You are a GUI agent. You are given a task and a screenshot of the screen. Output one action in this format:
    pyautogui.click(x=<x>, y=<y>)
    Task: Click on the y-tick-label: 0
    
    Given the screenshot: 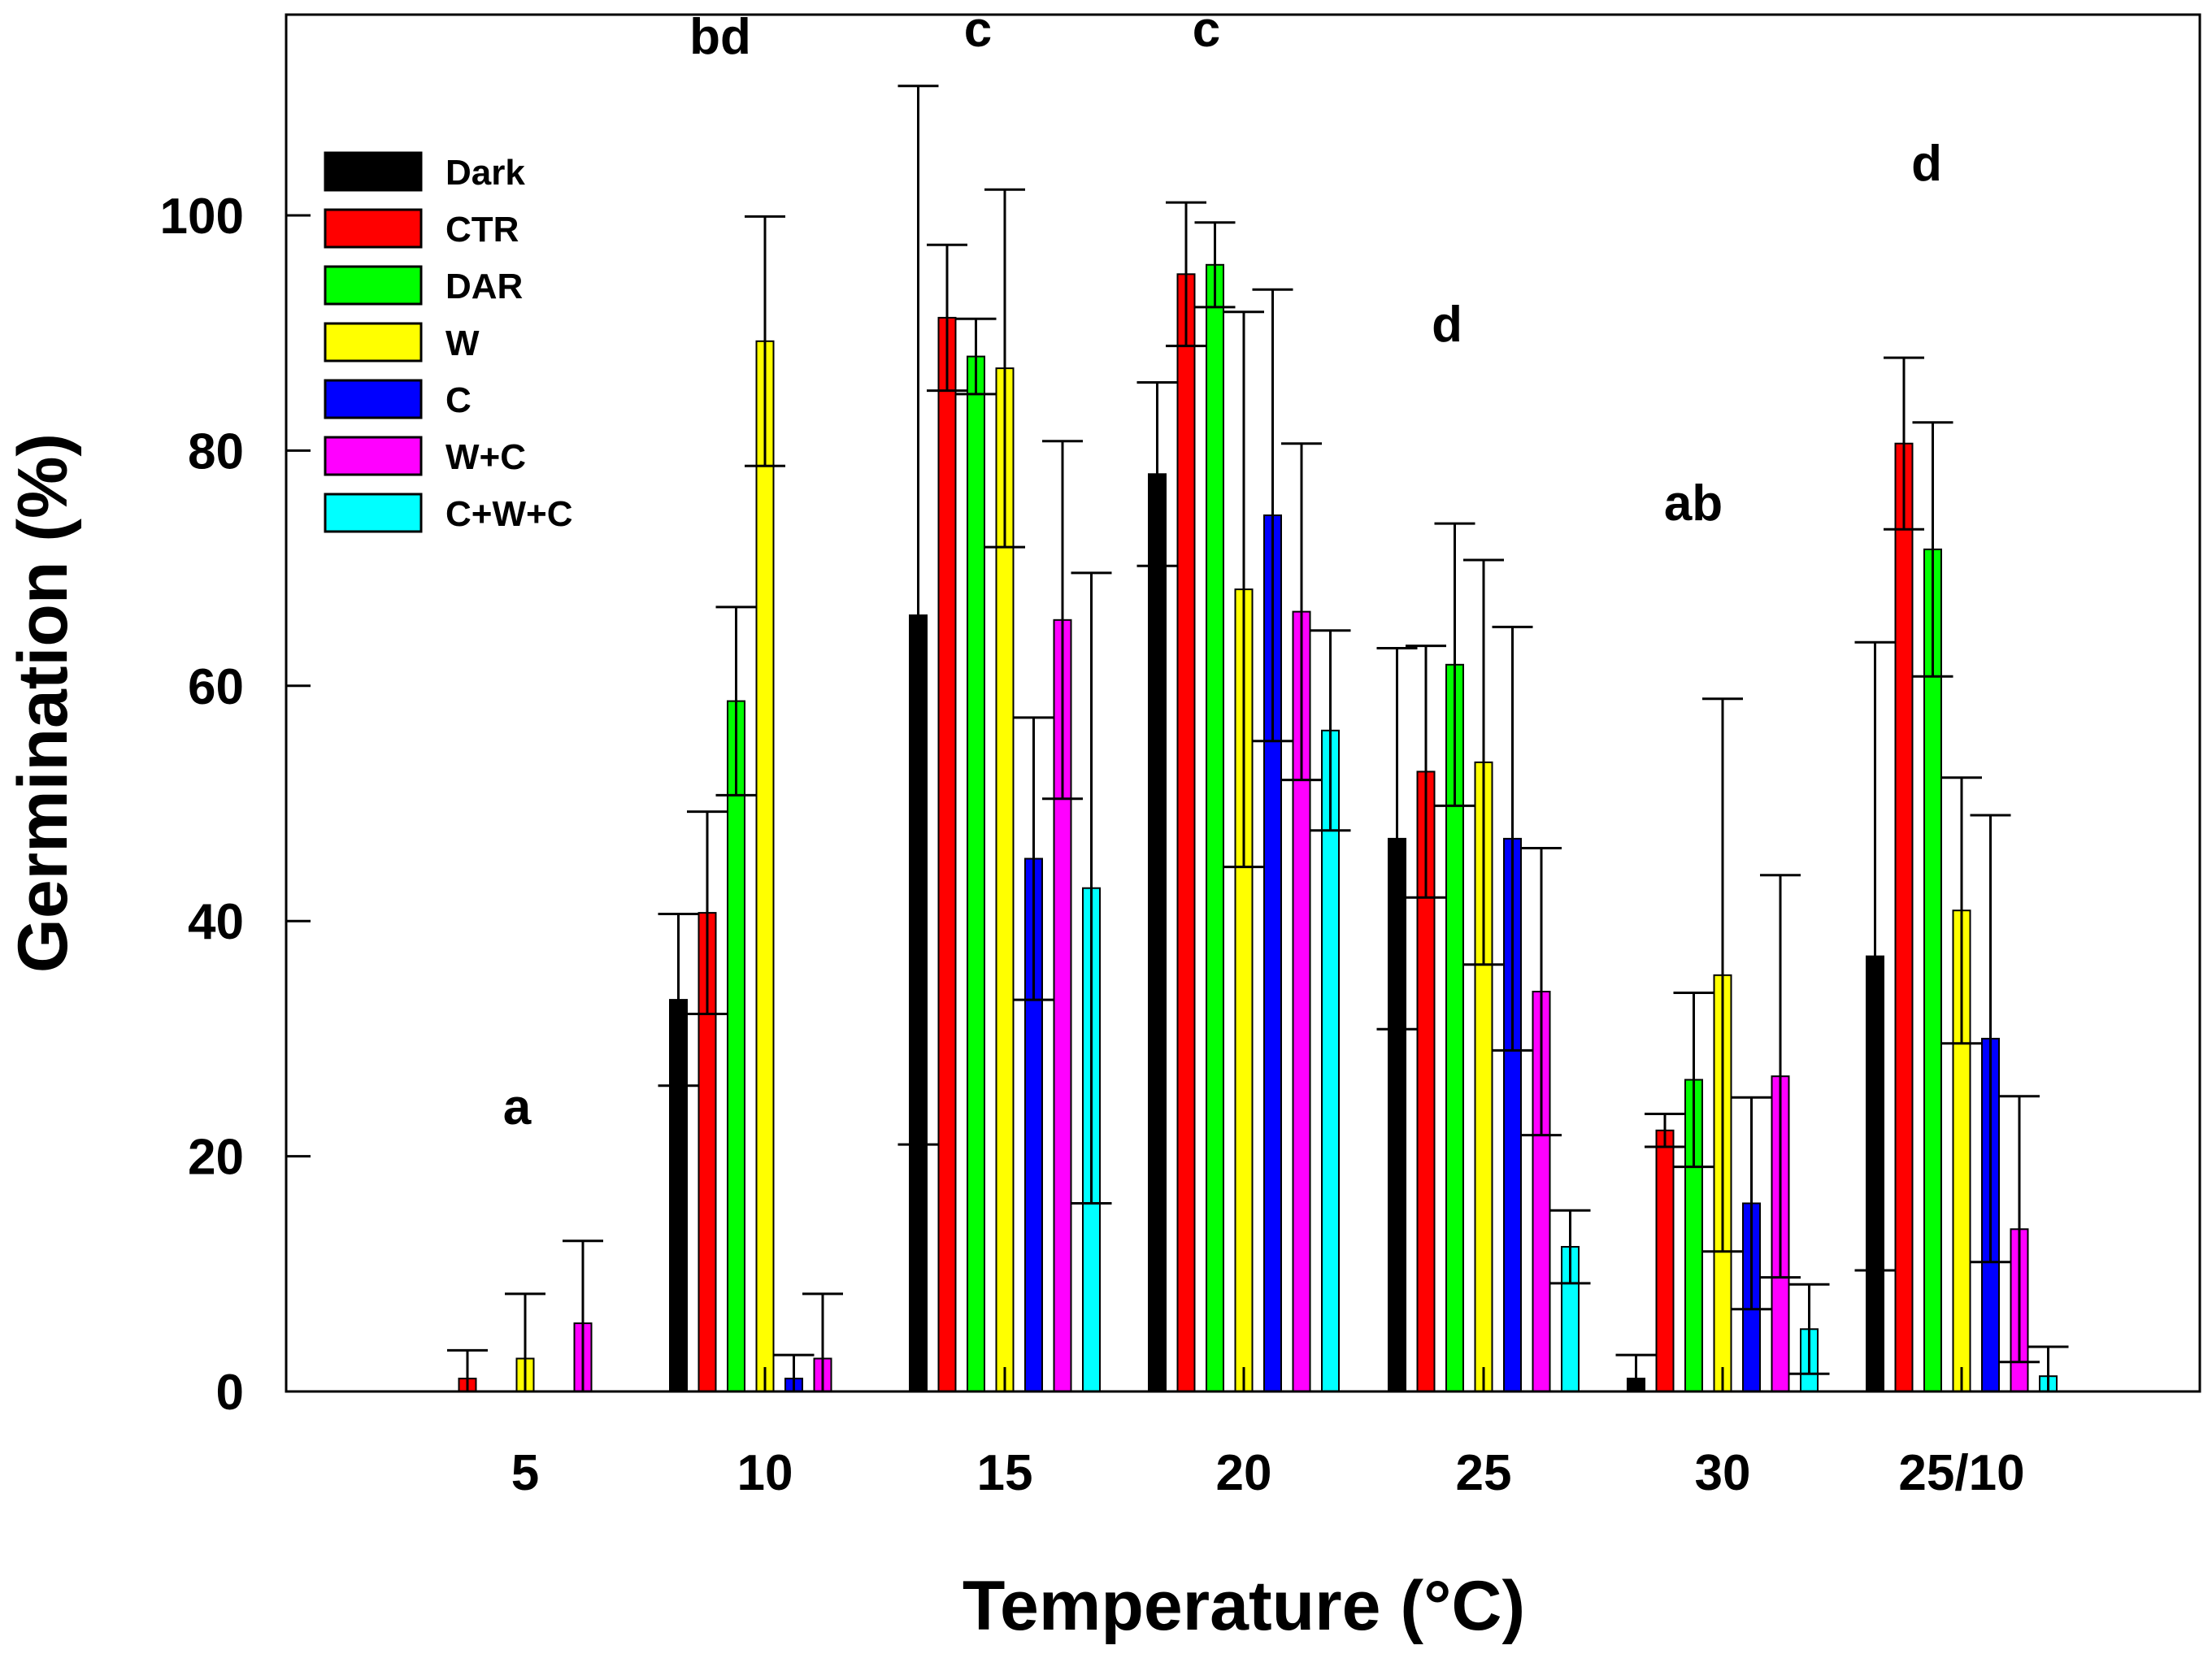 What is the action you would take?
    pyautogui.click(x=230, y=1393)
    